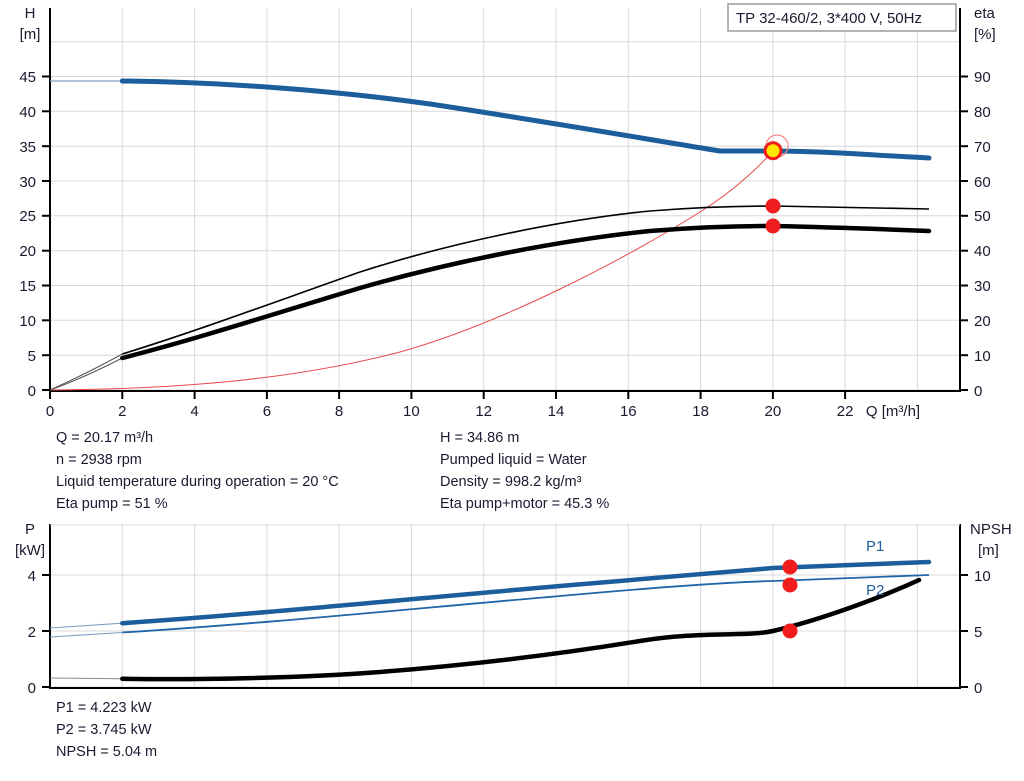  What do you see at coordinates (978, 391) in the screenshot?
I see `upper-eta-tick-0: 0` at bounding box center [978, 391].